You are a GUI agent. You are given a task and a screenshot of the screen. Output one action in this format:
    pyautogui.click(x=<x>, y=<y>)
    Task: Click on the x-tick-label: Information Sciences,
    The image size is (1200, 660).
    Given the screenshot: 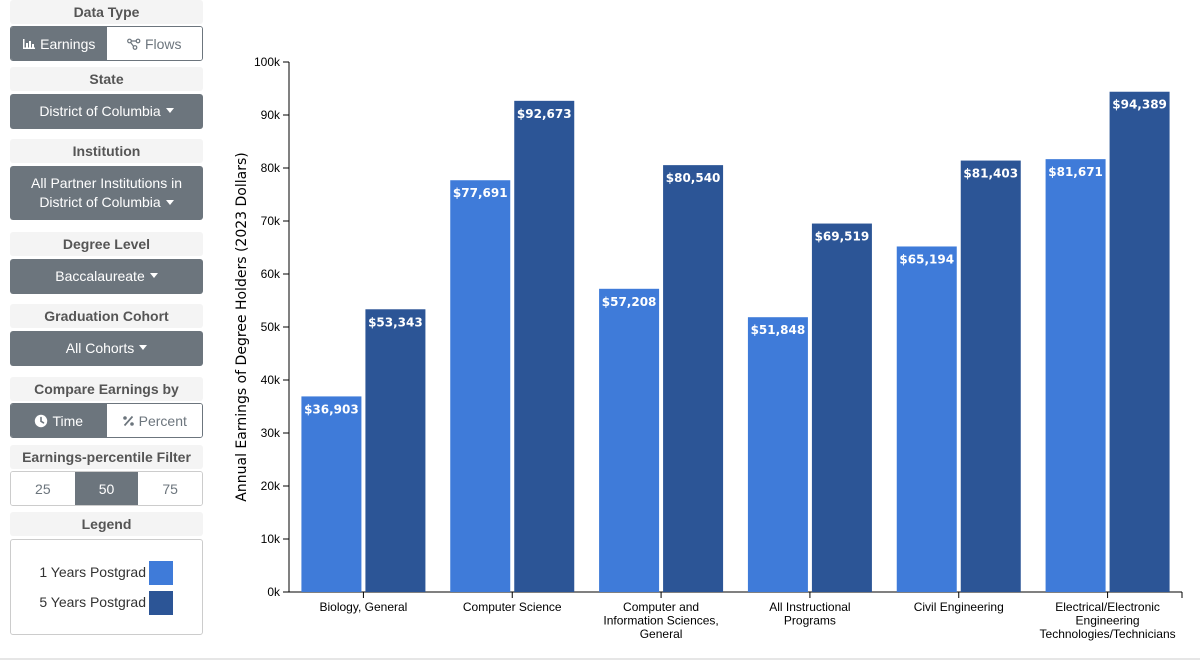 What is the action you would take?
    pyautogui.click(x=660, y=621)
    